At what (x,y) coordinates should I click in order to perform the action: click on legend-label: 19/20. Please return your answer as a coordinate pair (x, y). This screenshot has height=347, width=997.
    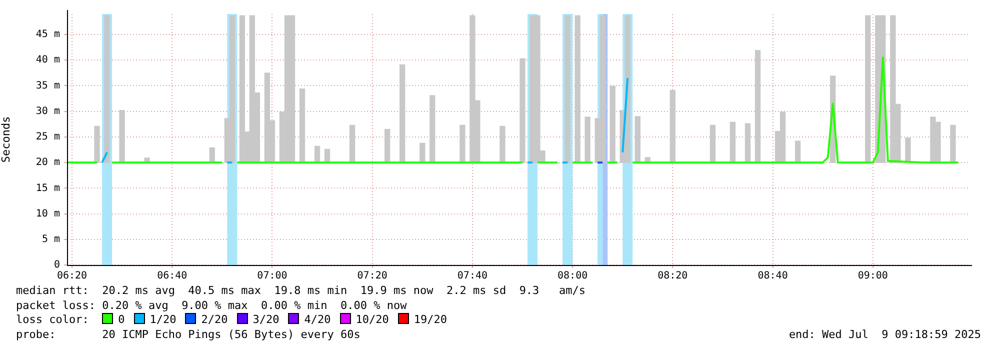
    Looking at the image, I should click on (429, 320).